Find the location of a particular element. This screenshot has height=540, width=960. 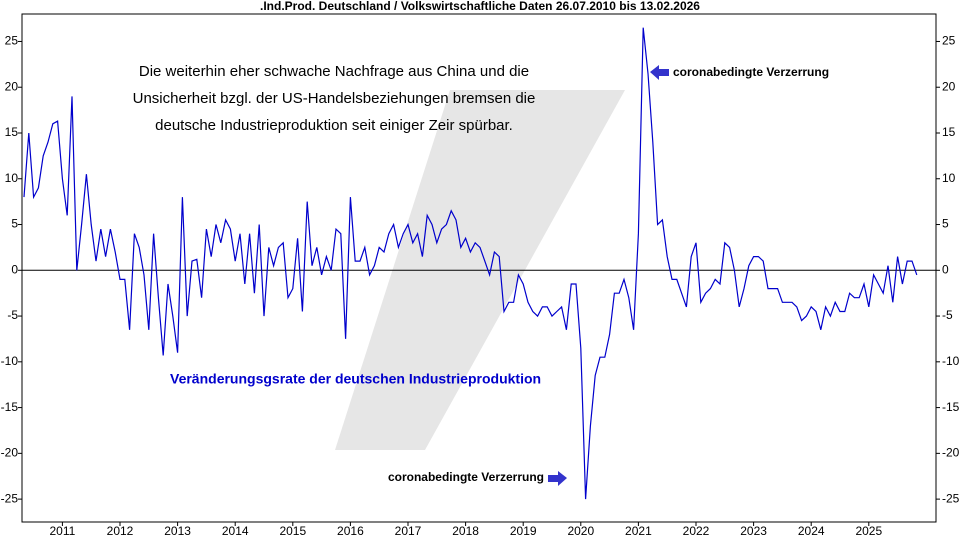

y-tick-label: 20 is located at coordinates (12, 86).